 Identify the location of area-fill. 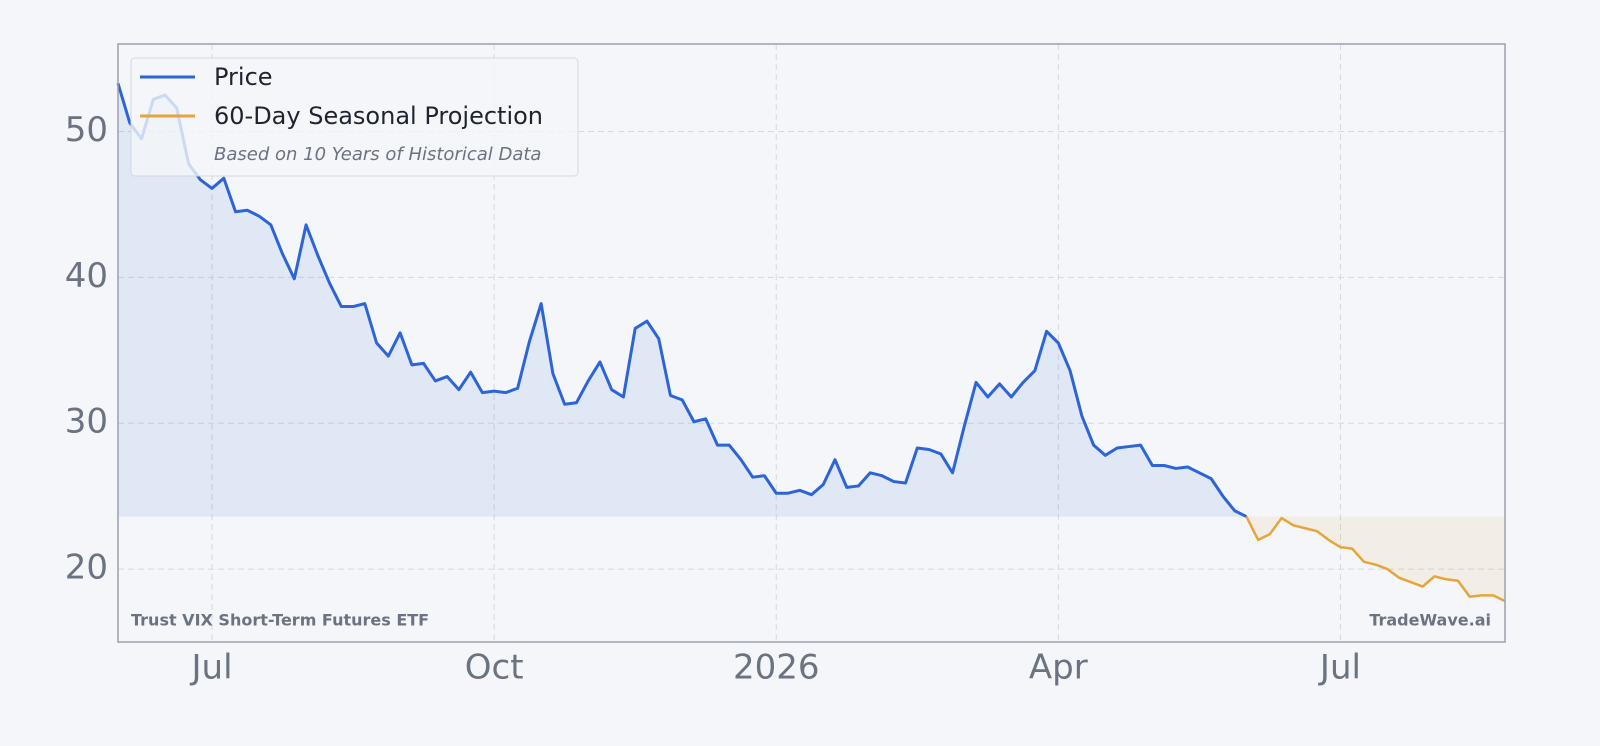
(1375, 559).